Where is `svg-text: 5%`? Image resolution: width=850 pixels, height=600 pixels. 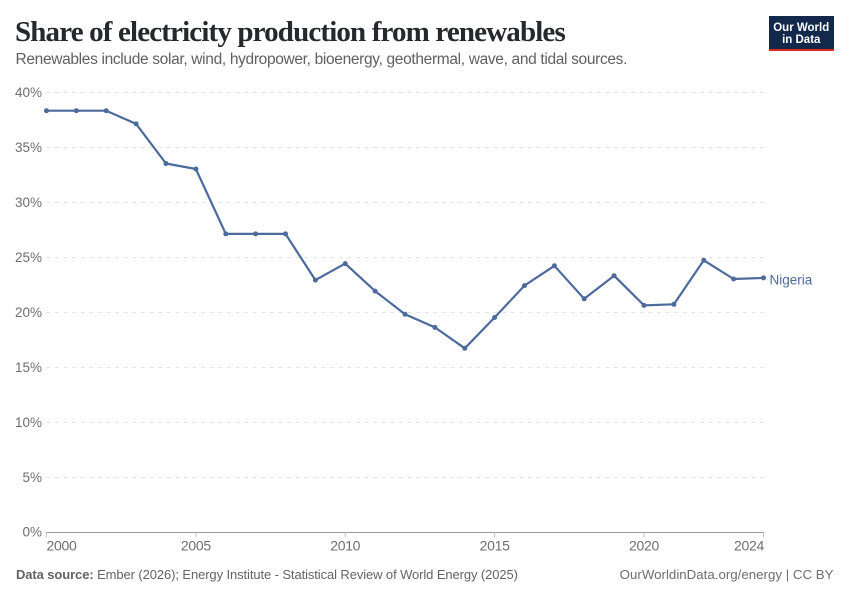 svg-text: 5% is located at coordinates (32, 477).